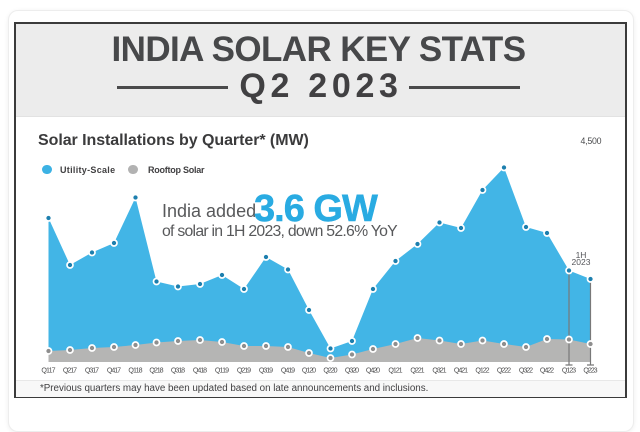 This screenshot has width=640, height=432. I want to click on svg-text: Q418, so click(200, 371).